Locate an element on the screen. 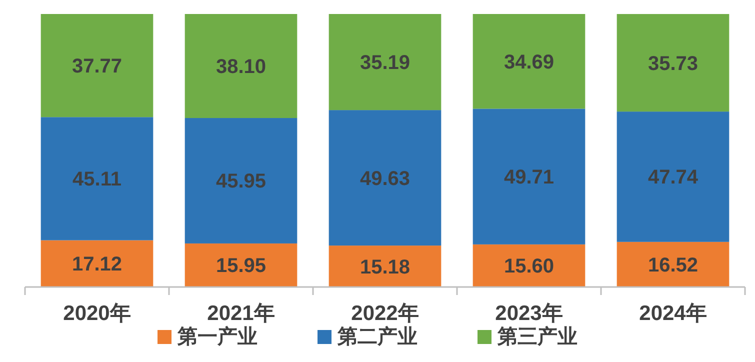 Image resolution: width=755 pixels, height=362 pixels. data-label: 45.95 is located at coordinates (241, 181).